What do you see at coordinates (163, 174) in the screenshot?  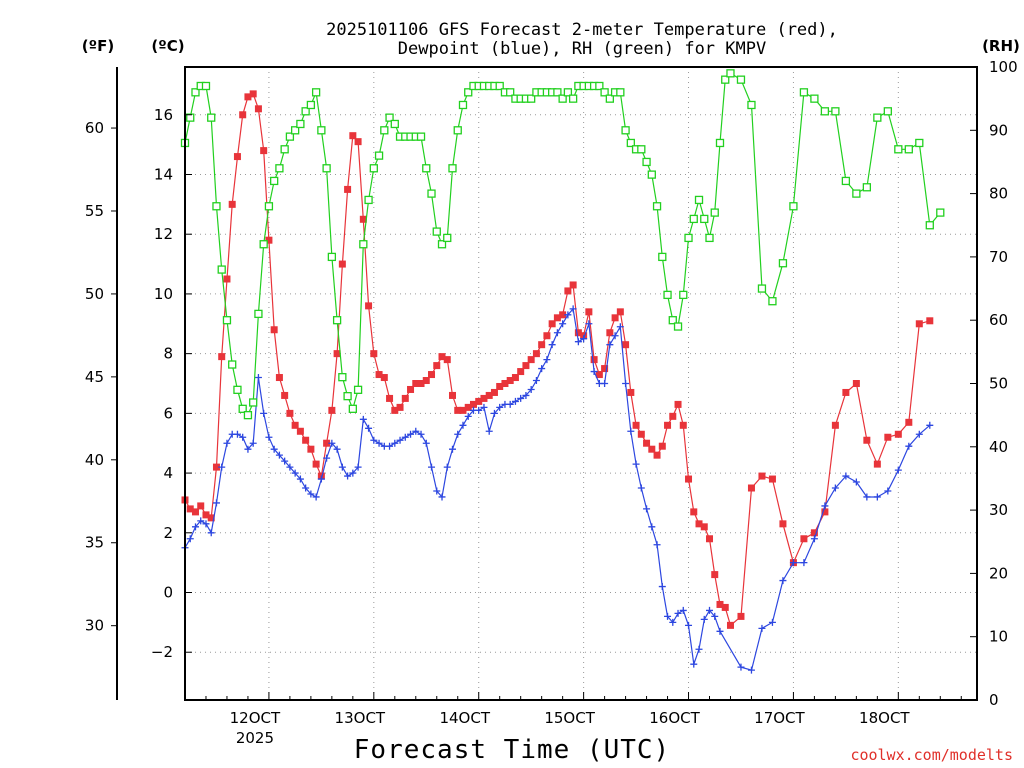 I see `celsius-tick-label: 14` at bounding box center [163, 174].